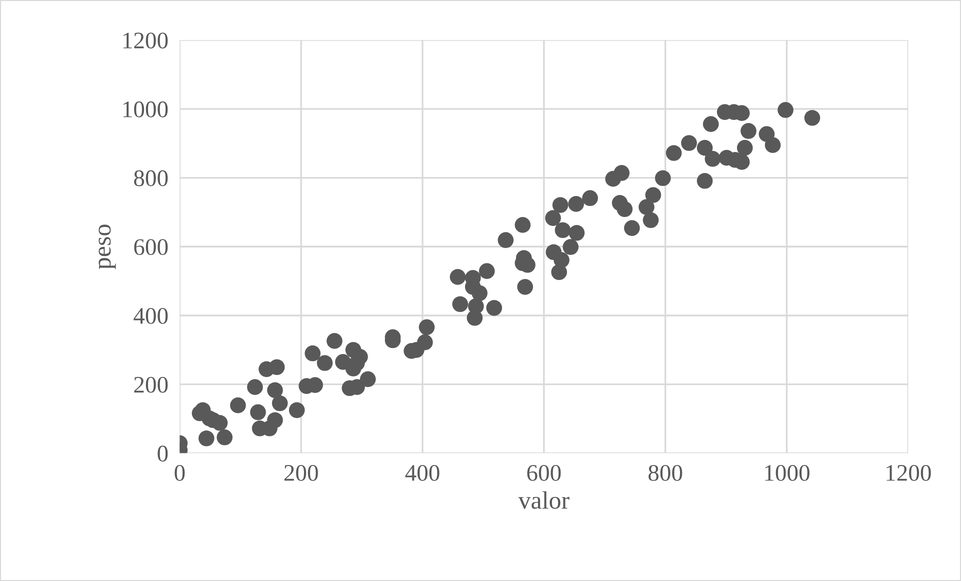 The width and height of the screenshot is (961, 581). Describe the element at coordinates (544, 472) in the screenshot. I see `x-tick-label: 600` at that location.